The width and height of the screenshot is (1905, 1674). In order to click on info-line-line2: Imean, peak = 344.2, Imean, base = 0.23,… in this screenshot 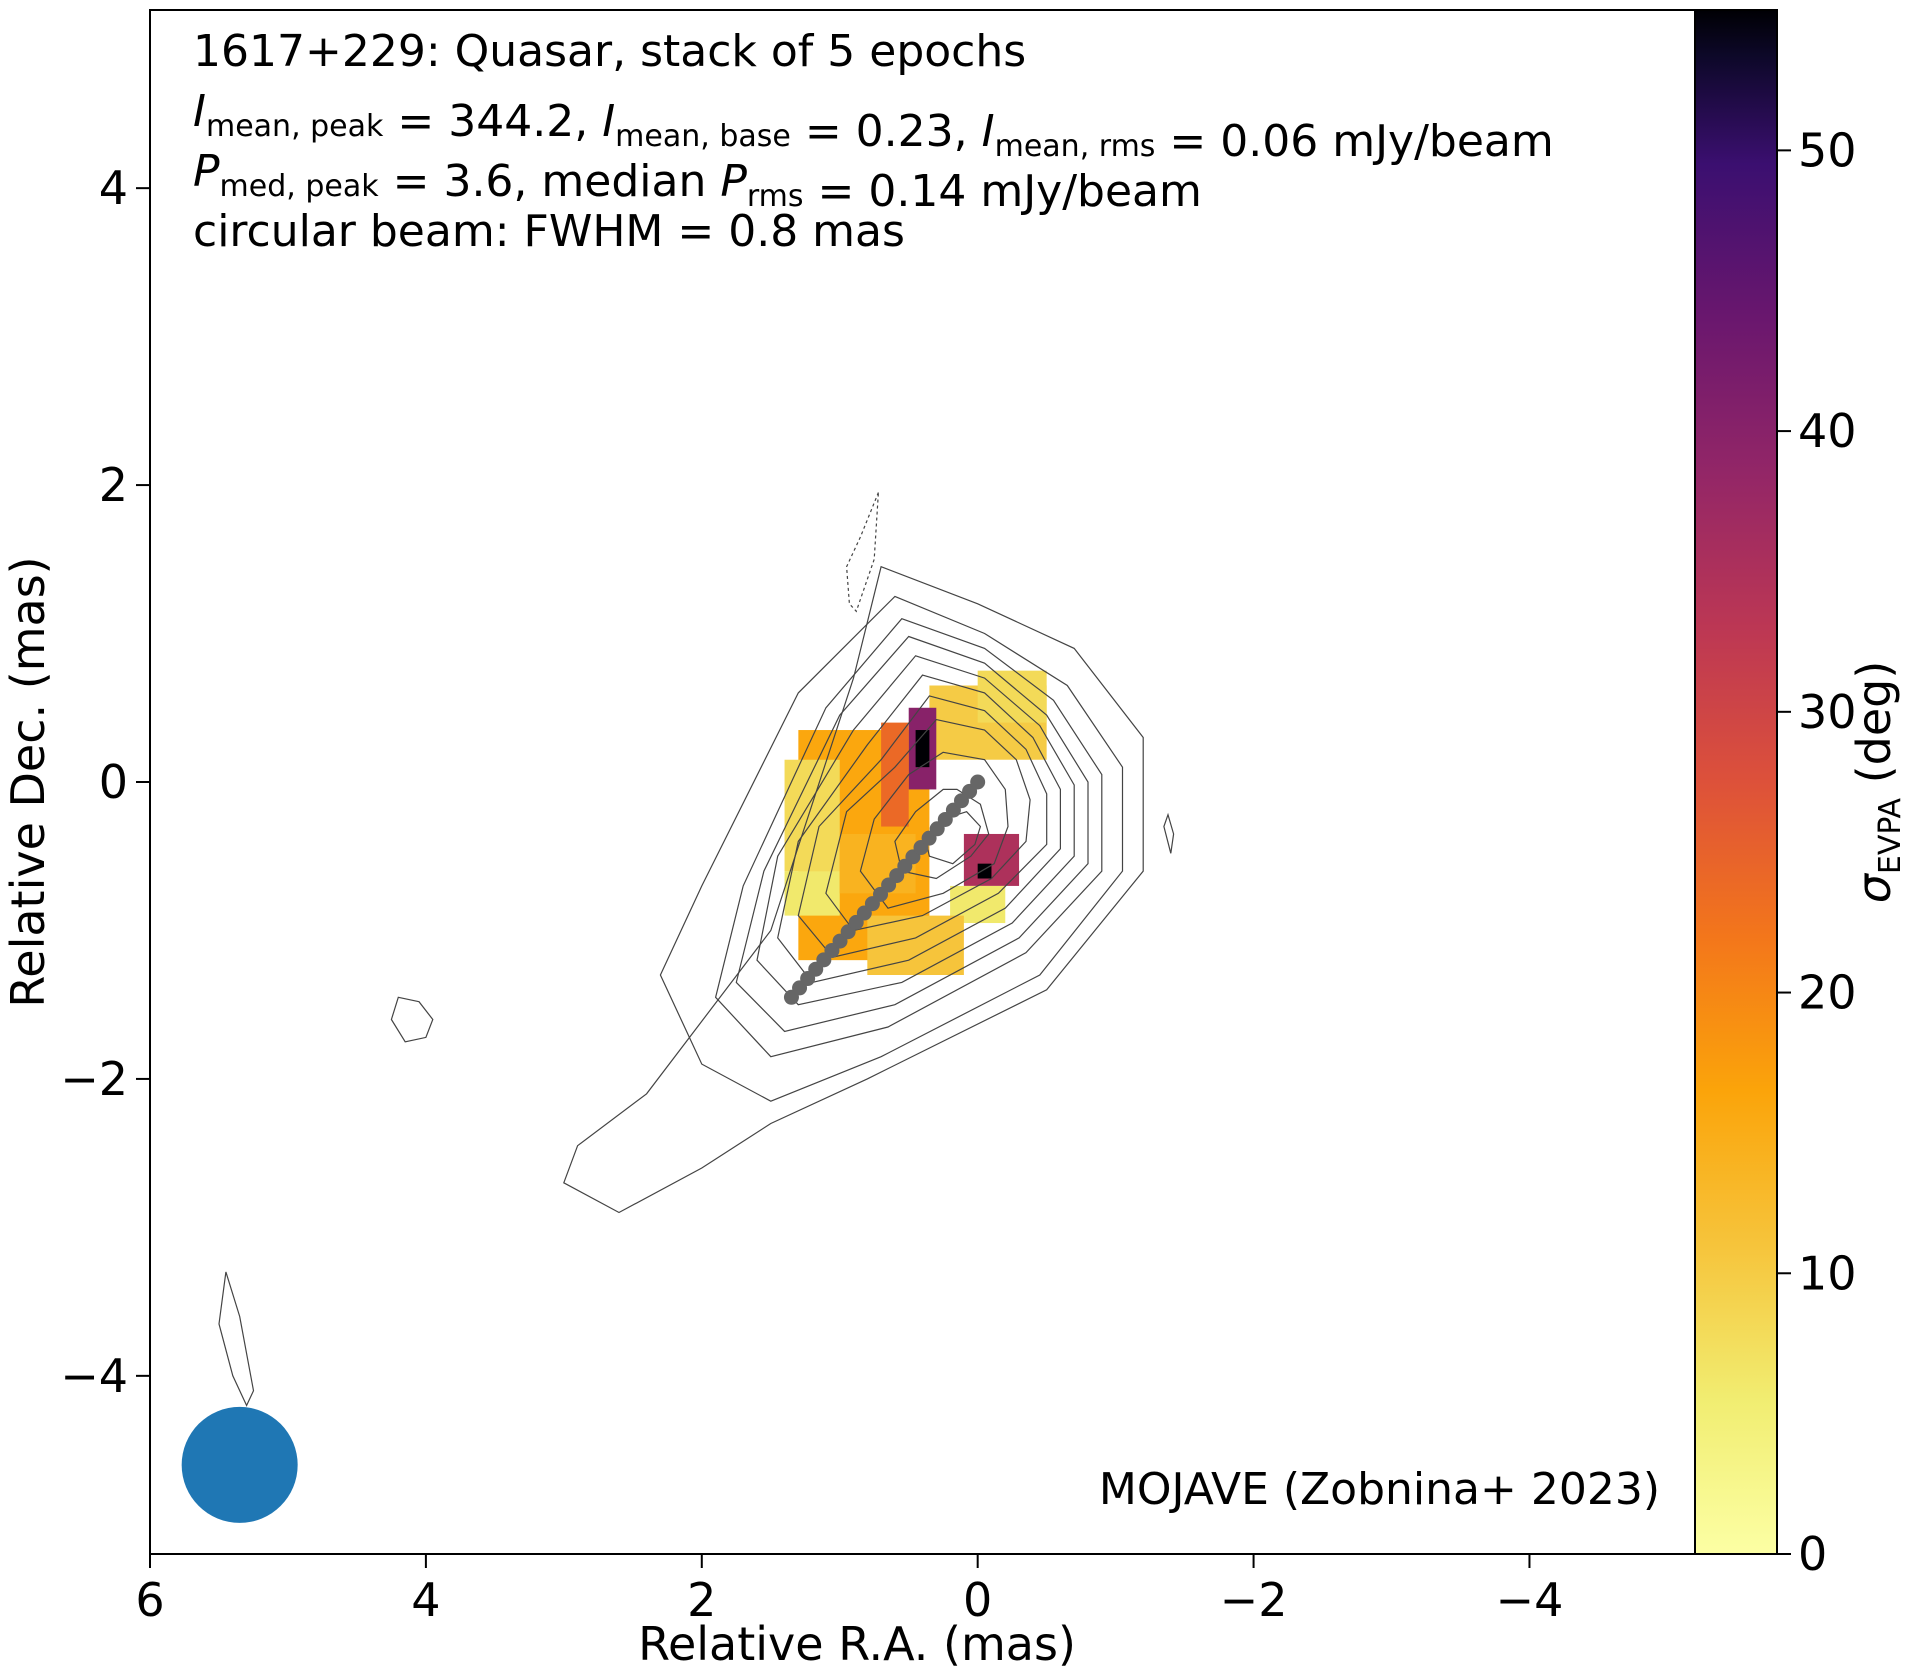, I will do `click(873, 126)`.